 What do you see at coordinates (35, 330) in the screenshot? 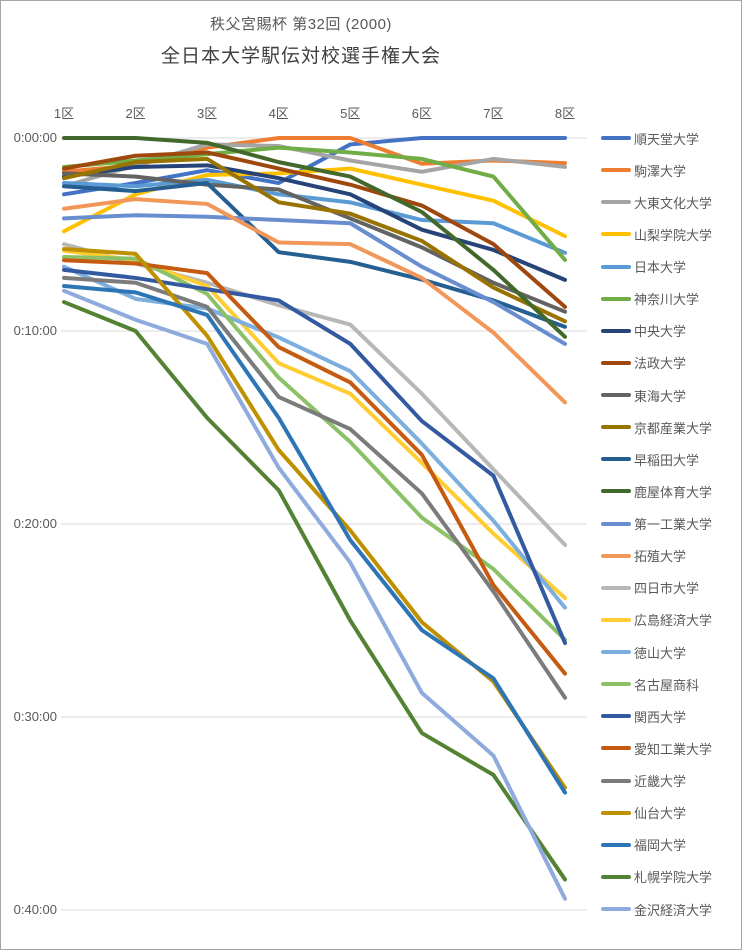
I see `y-tick-0:10:00: 0:10:00` at bounding box center [35, 330].